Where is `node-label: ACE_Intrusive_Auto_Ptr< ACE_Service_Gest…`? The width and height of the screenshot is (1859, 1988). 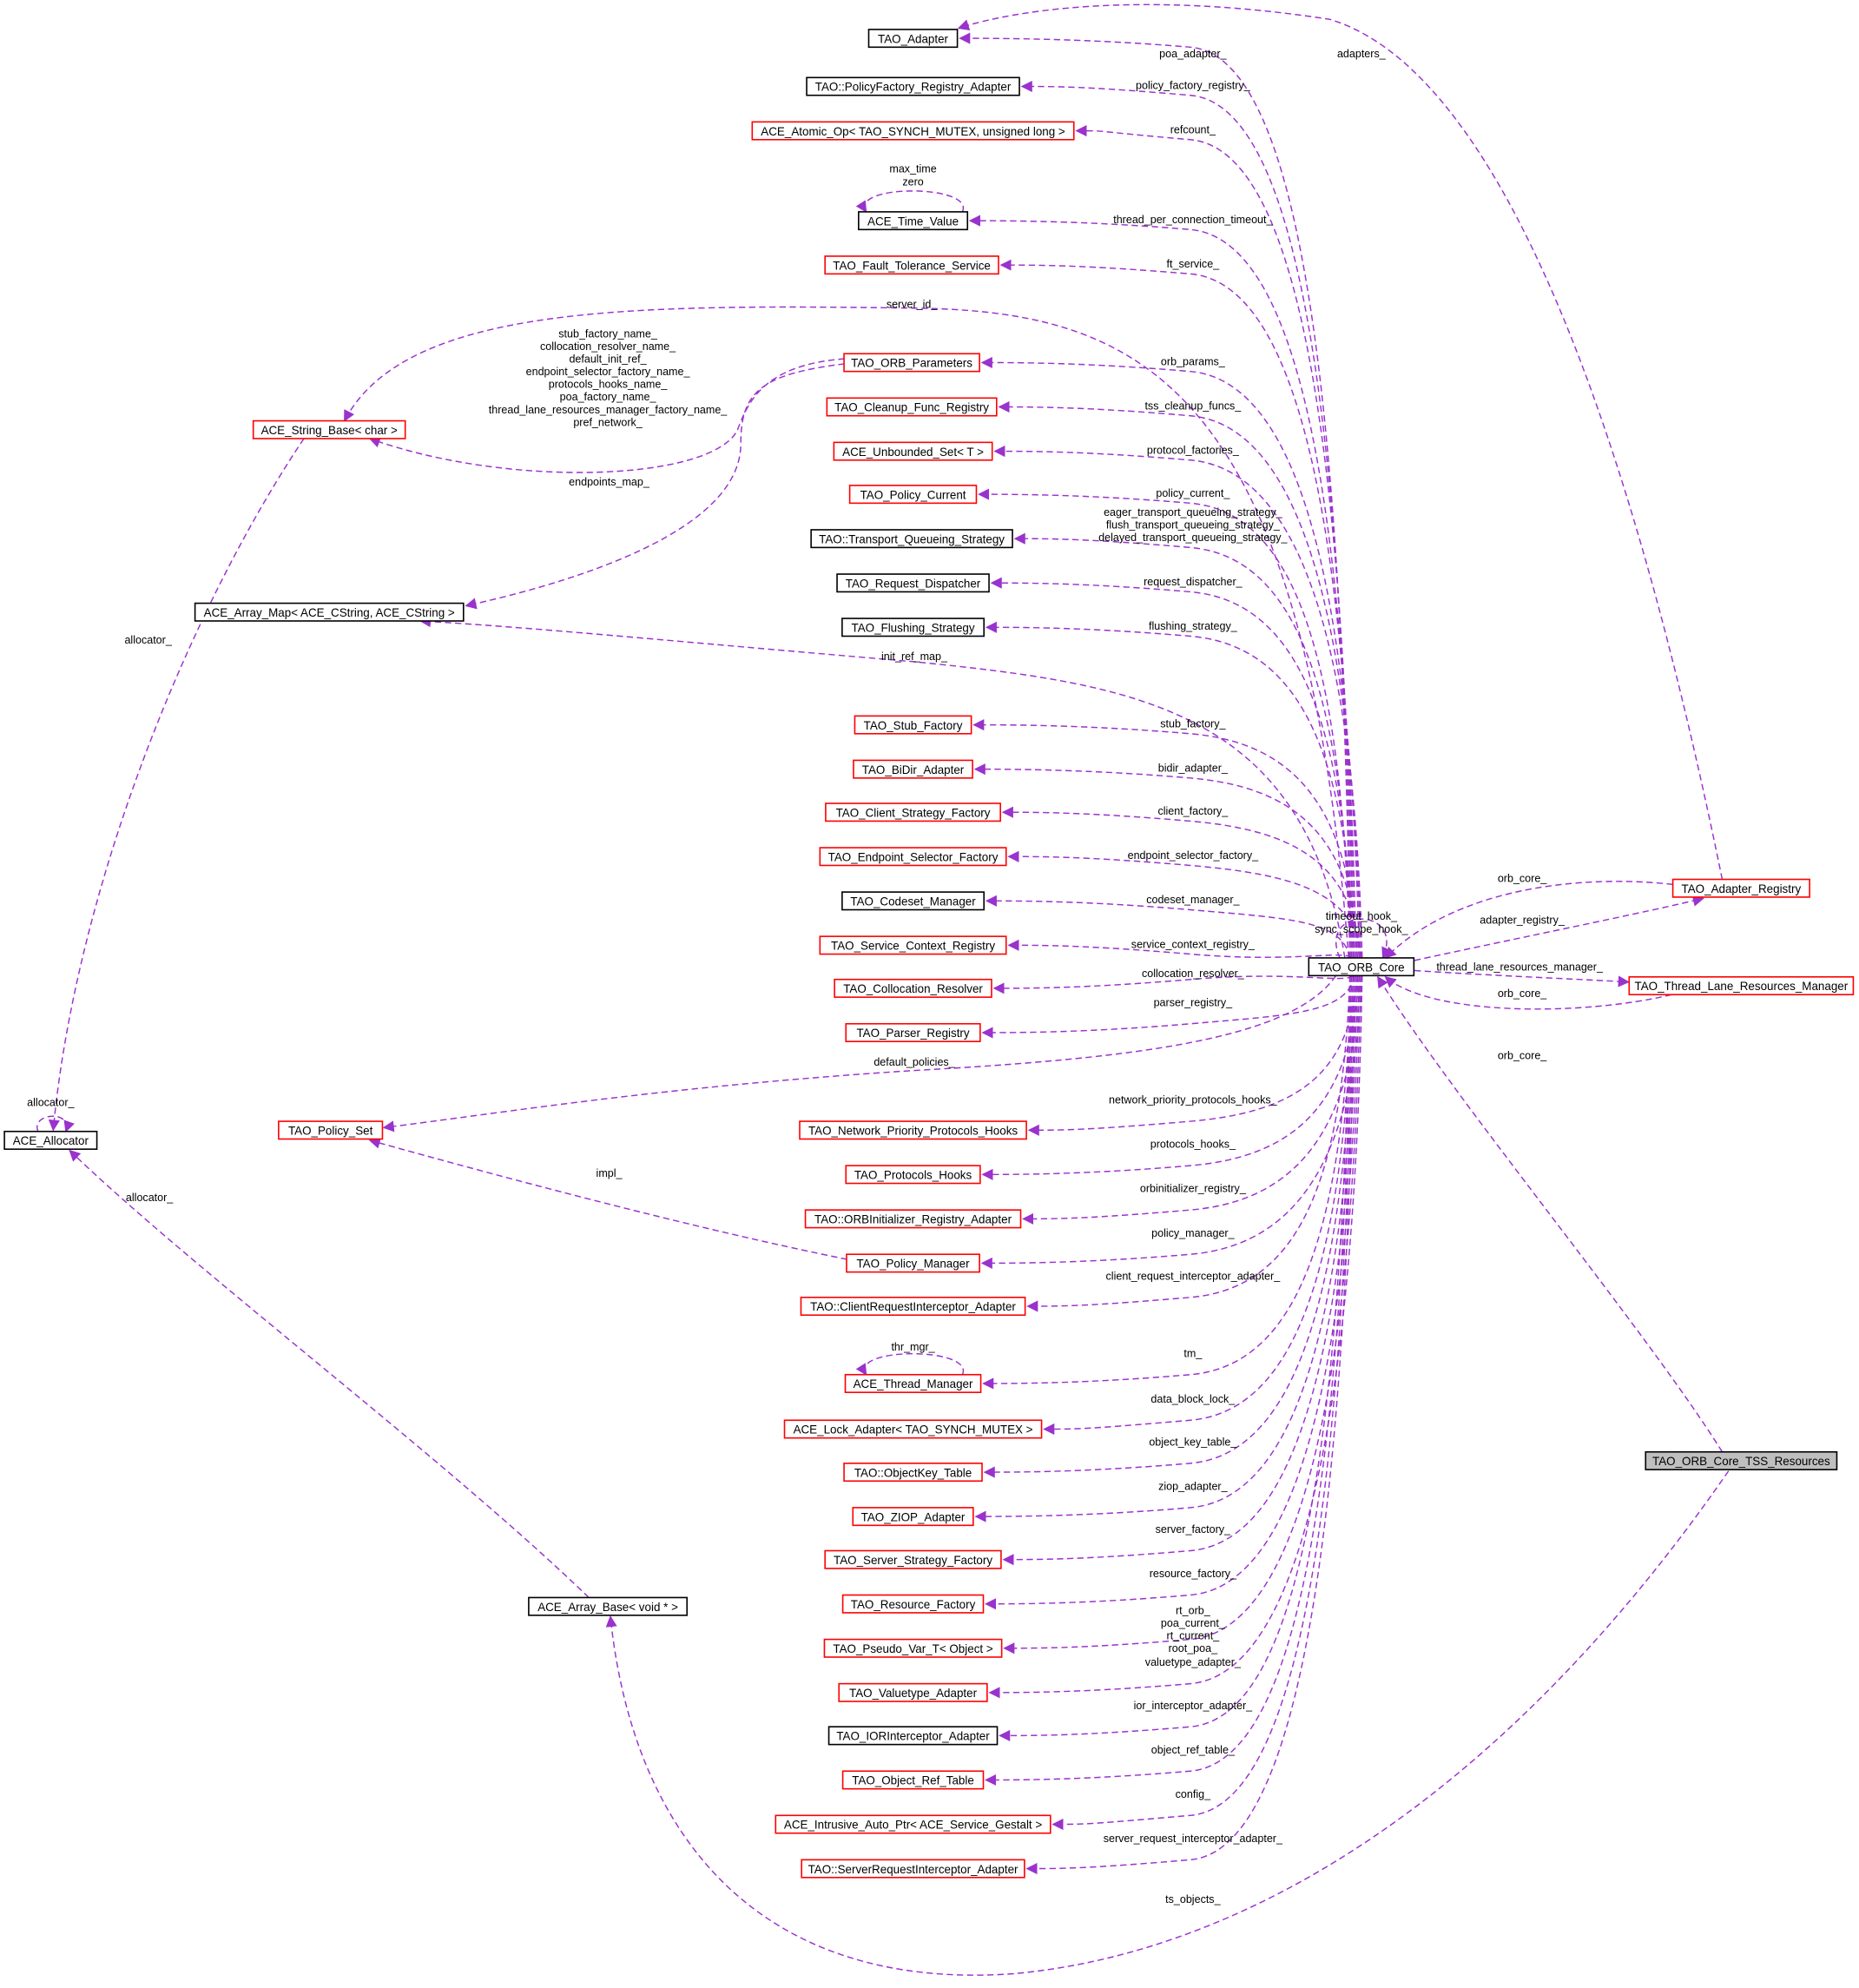 node-label: ACE_Intrusive_Auto_Ptr< ACE_Service_Gest… is located at coordinates (913, 1825).